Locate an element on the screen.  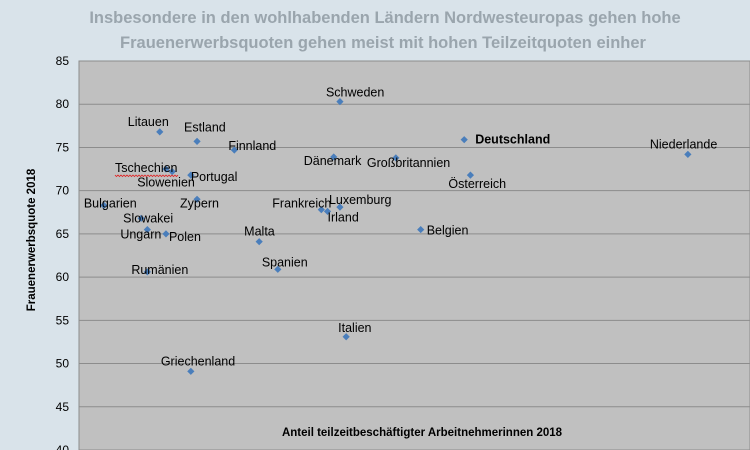
point-label: Luxemburg is located at coordinates (360, 200).